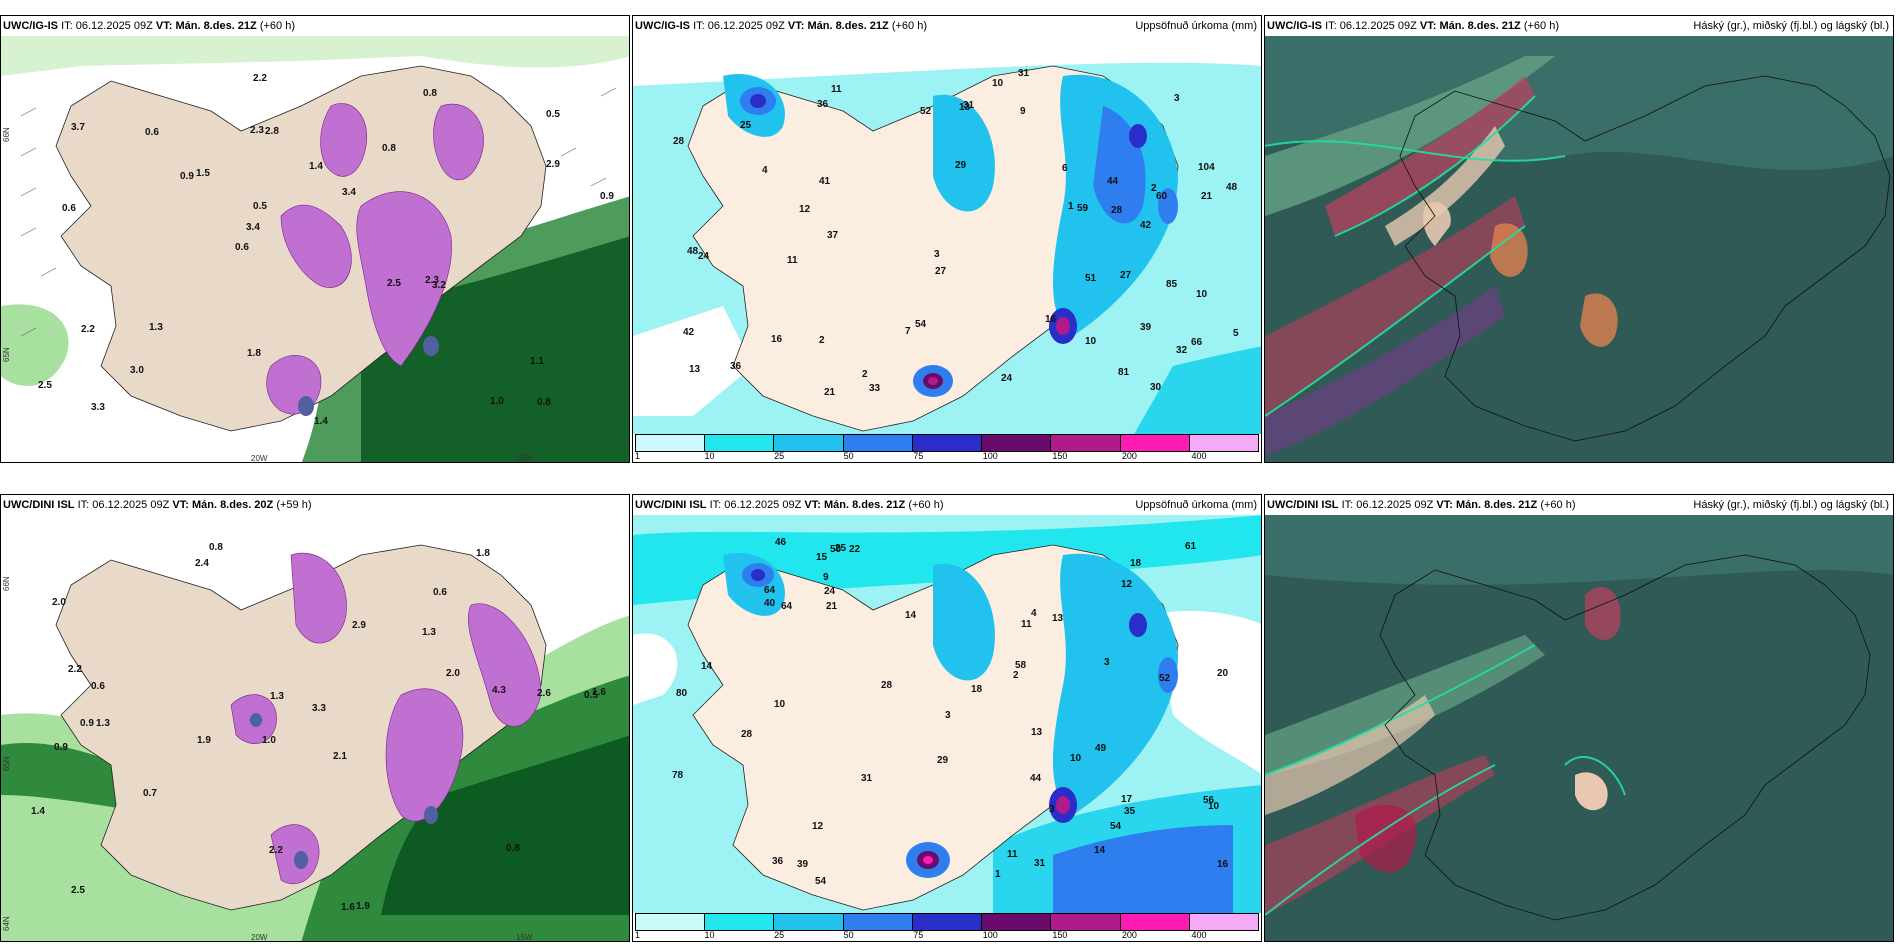 This screenshot has height=950, width=1900. What do you see at coordinates (524, 937) in the screenshot?
I see `lon-label: 15W` at bounding box center [524, 937].